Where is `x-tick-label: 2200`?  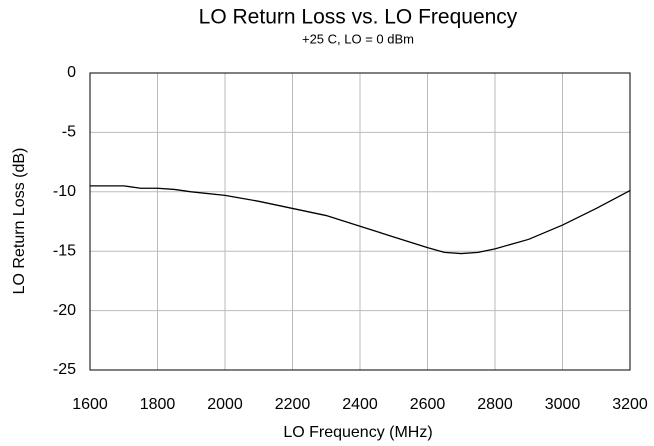
x-tick-label: 2200 is located at coordinates (293, 404).